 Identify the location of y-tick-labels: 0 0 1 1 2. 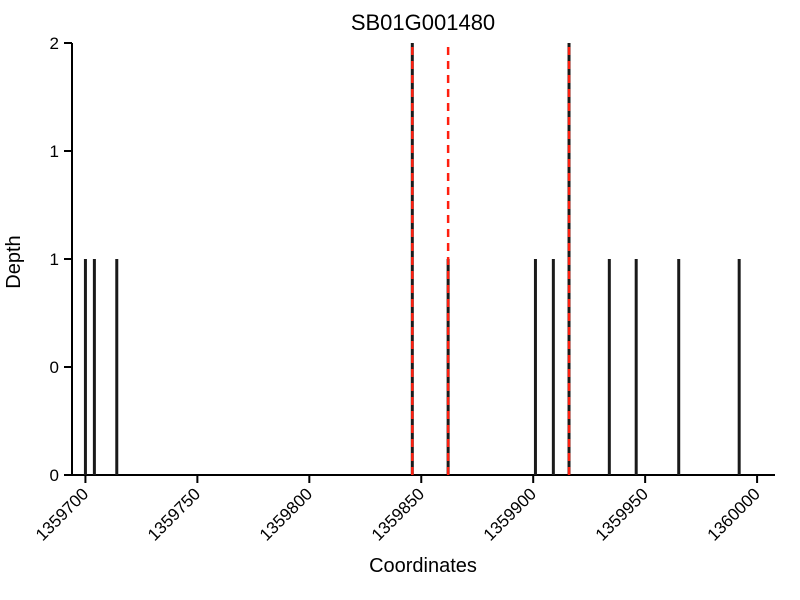
(54, 259).